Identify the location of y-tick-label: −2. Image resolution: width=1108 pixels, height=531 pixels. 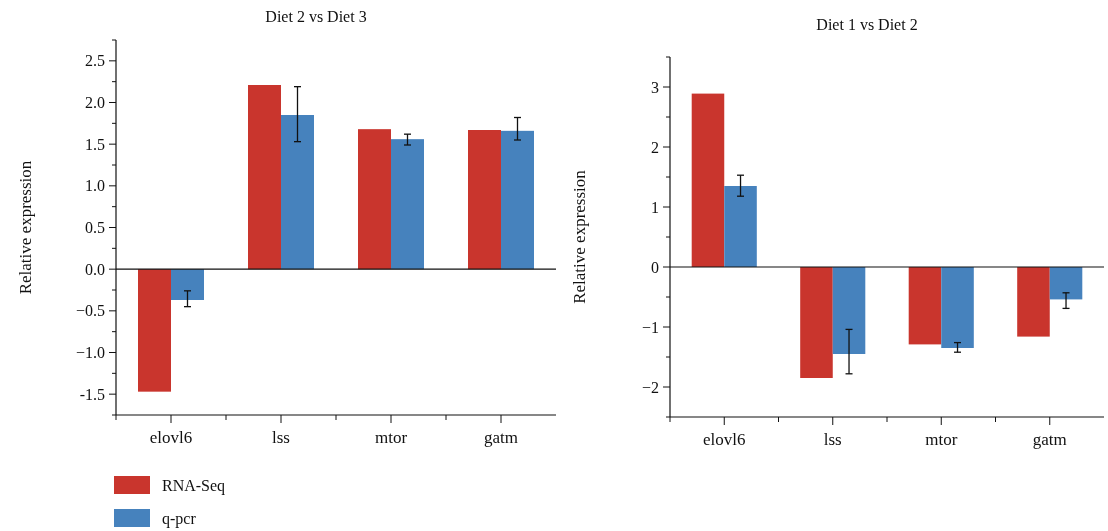
(650, 387).